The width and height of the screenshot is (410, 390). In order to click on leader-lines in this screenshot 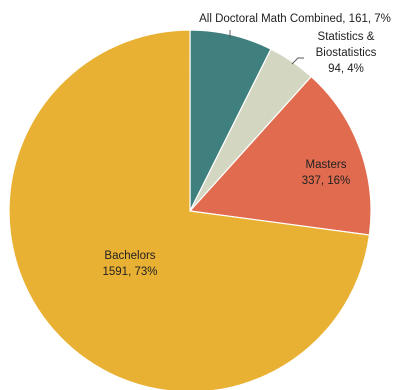, I will do `click(266, 47)`.